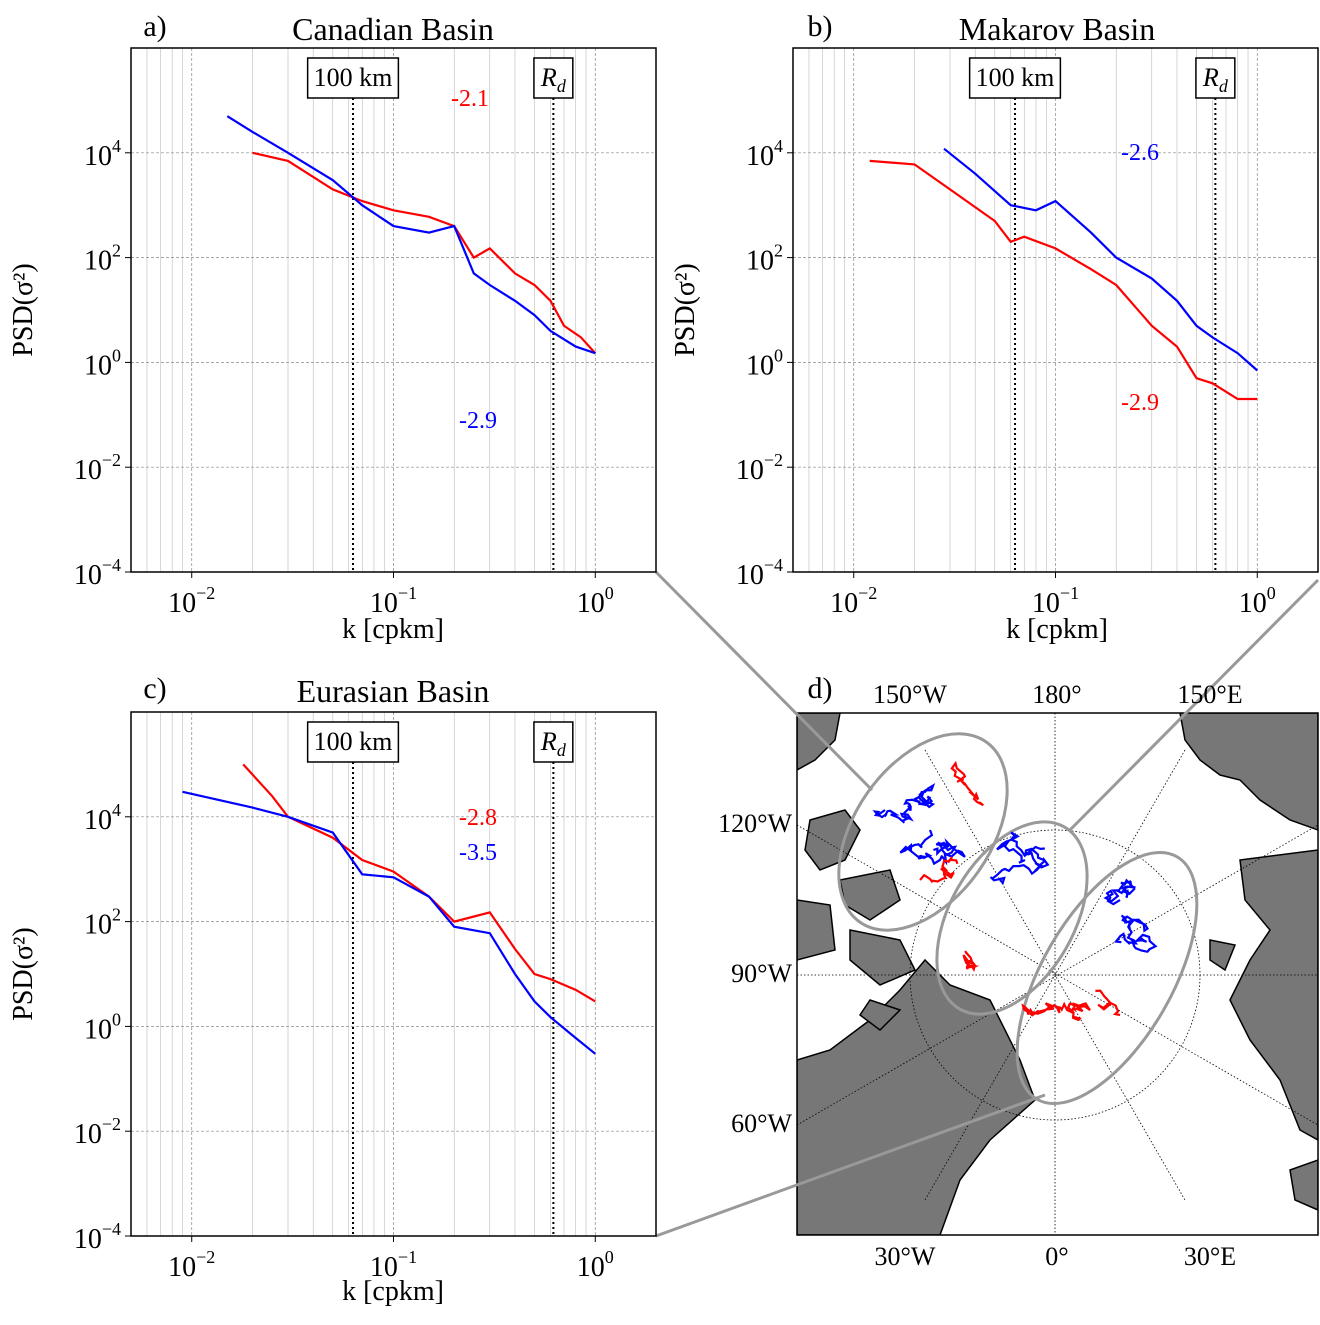 The image size is (1320, 1325). What do you see at coordinates (154, 26) in the screenshot?
I see `panel-label: a)` at bounding box center [154, 26].